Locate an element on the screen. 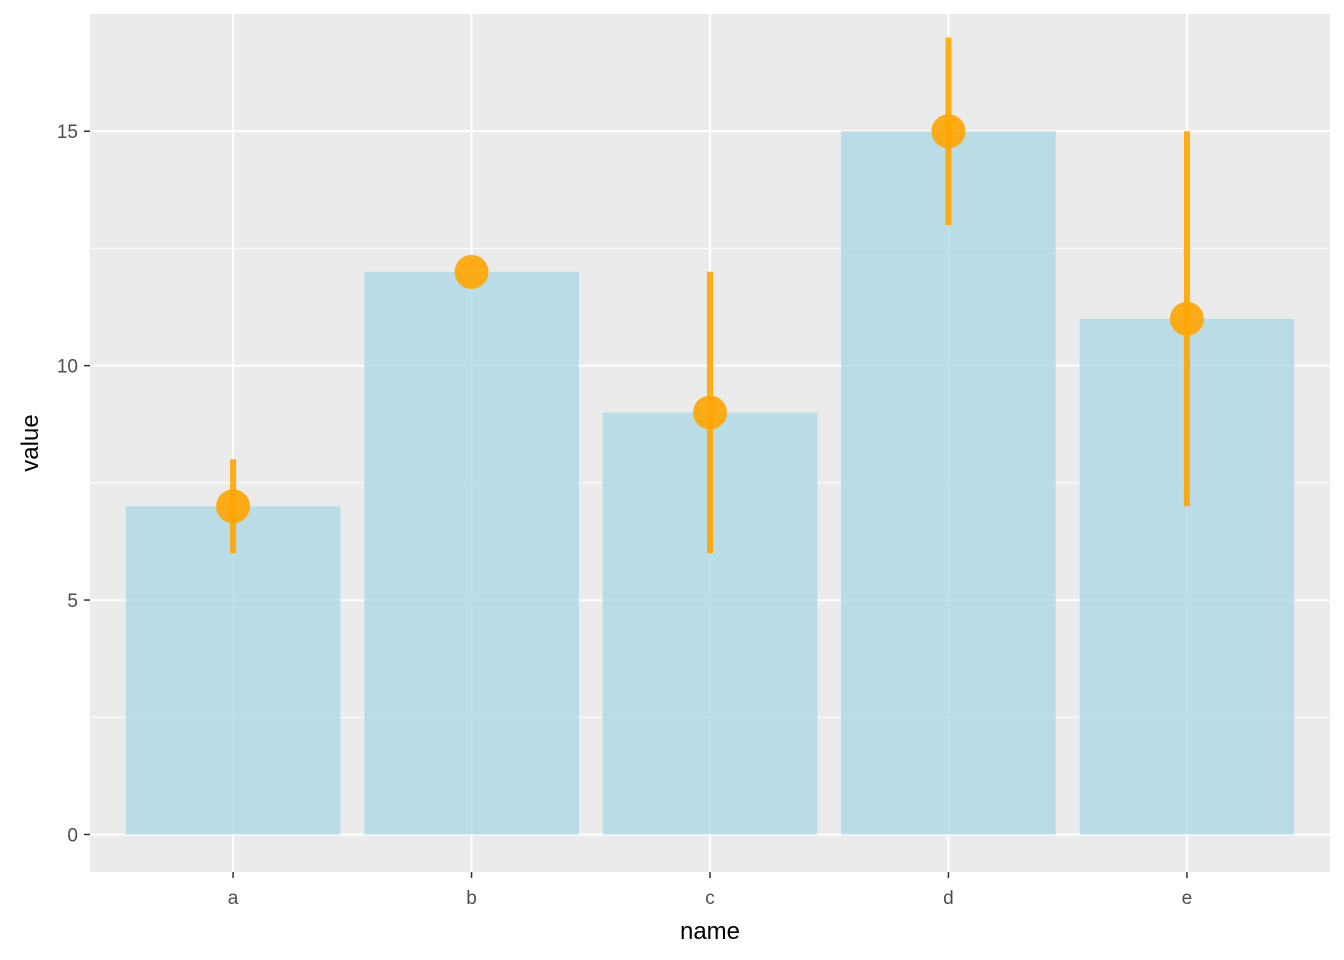 The width and height of the screenshot is (1344, 960). x-axis-title: name is located at coordinates (710, 931).